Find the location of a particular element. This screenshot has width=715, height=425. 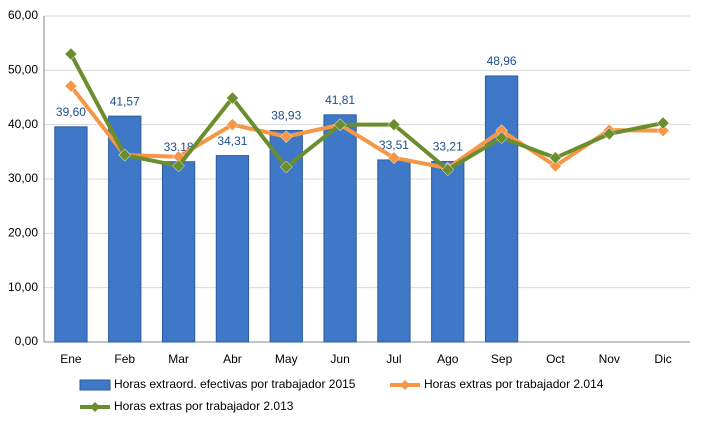

value-label: 34,31 is located at coordinates (232, 141).